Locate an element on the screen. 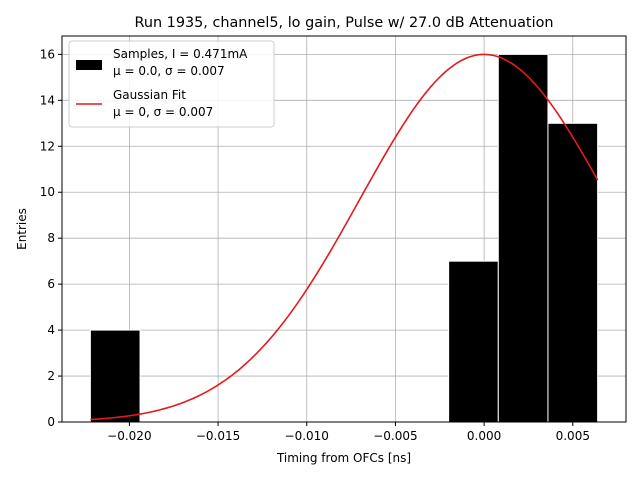 This screenshot has height=480, width=640. y-tick-label: 12 is located at coordinates (47, 146).